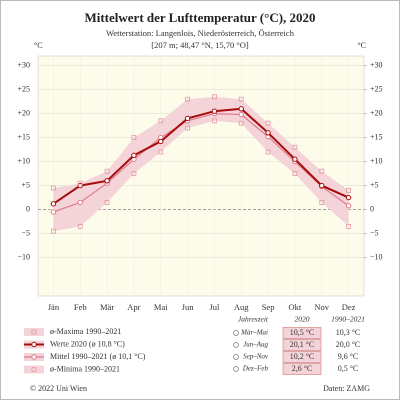 This screenshot has height=400, width=400. I want to click on source: Daten: ZAMG, so click(346, 388).